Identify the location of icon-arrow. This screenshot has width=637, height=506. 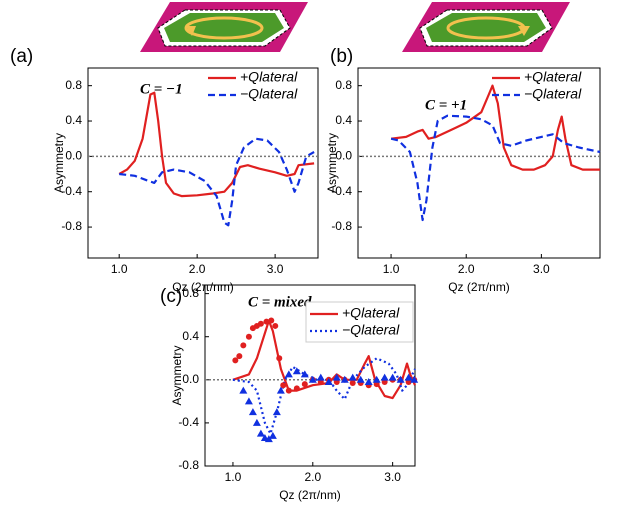
(224, 28).